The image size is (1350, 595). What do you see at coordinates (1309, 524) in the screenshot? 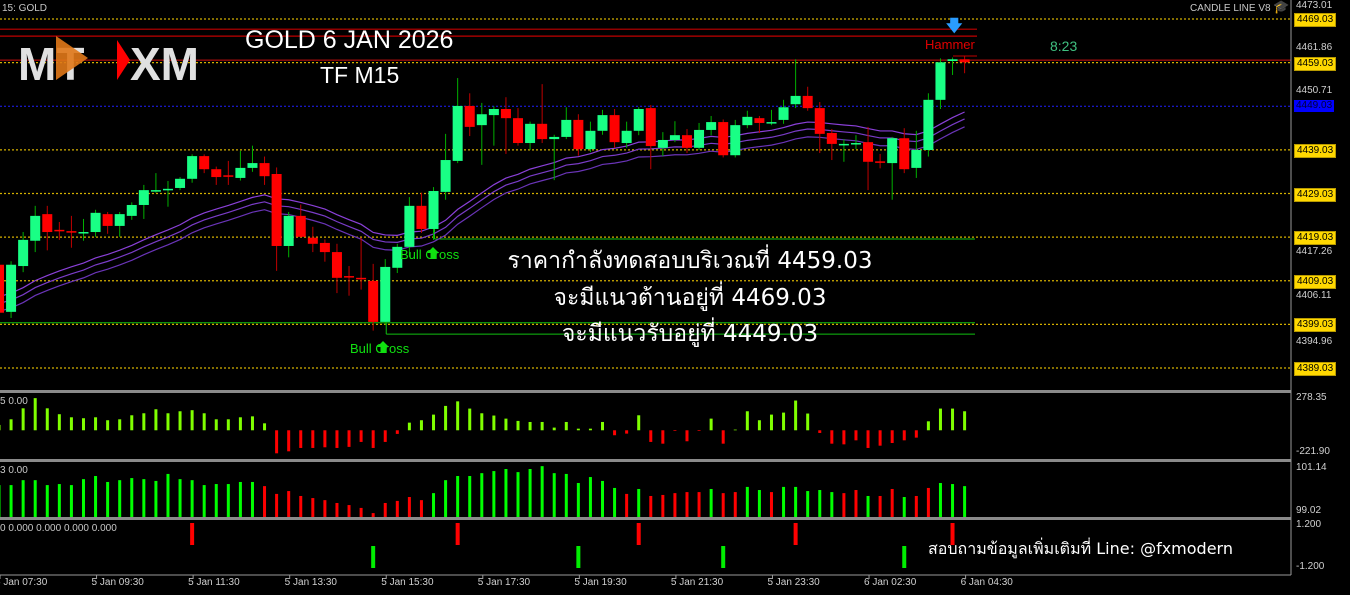
I see `sig-max-label: 1.200` at bounding box center [1309, 524].